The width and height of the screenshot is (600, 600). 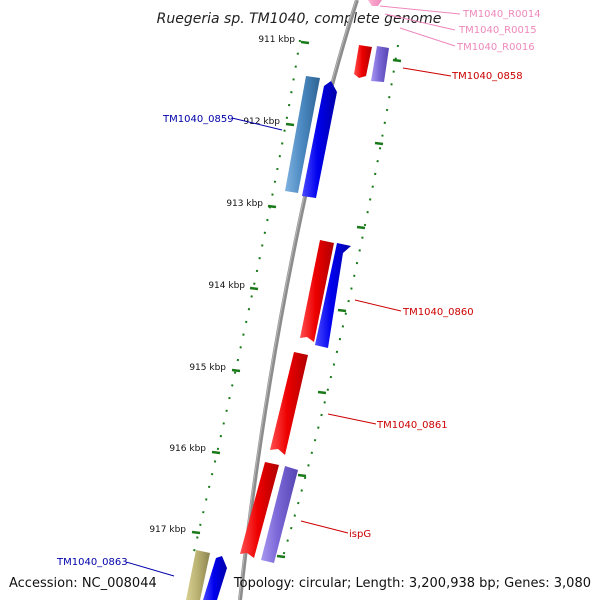 What do you see at coordinates (187, 449) in the screenshot?
I see `tick-label-916: 916 kbp` at bounding box center [187, 449].